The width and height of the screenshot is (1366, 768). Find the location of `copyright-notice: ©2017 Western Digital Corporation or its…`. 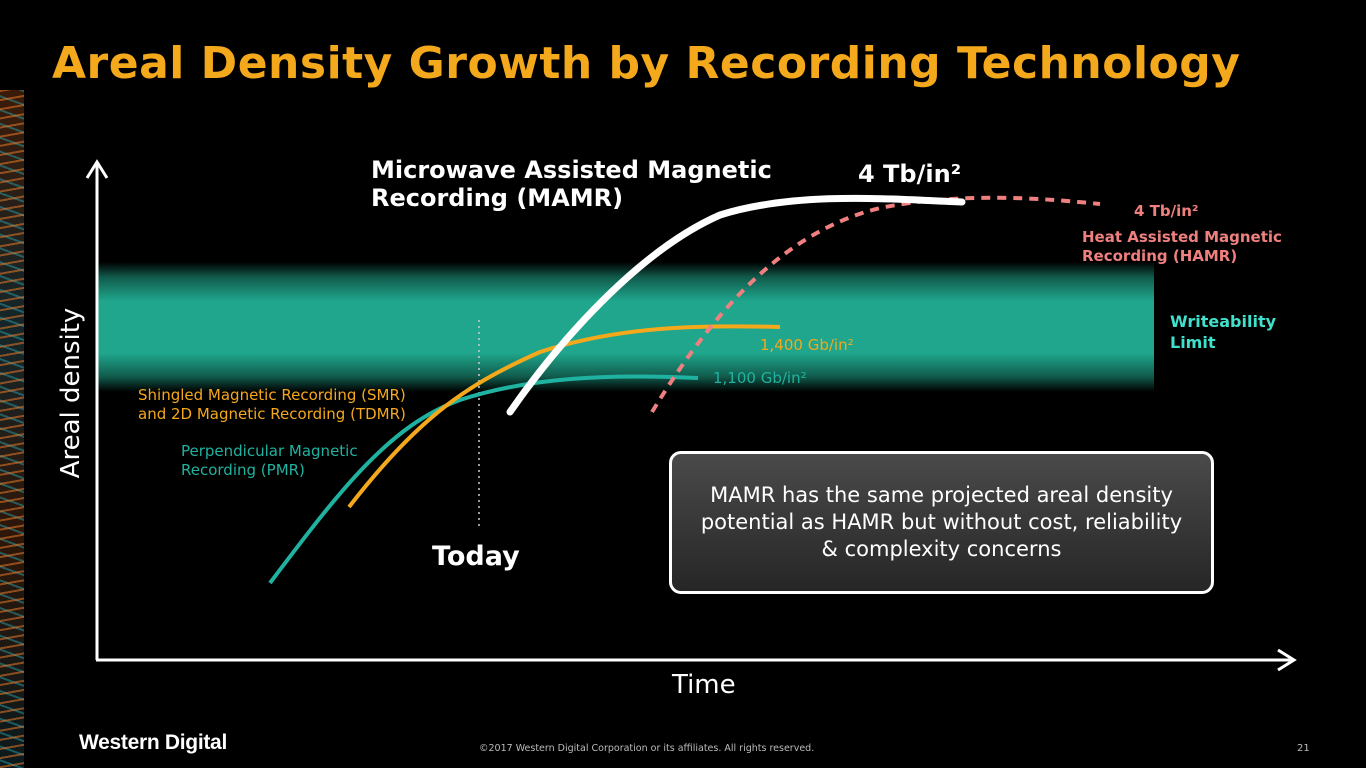

copyright-notice: ©2017 Western Digital Corporation or its… is located at coordinates (647, 748).